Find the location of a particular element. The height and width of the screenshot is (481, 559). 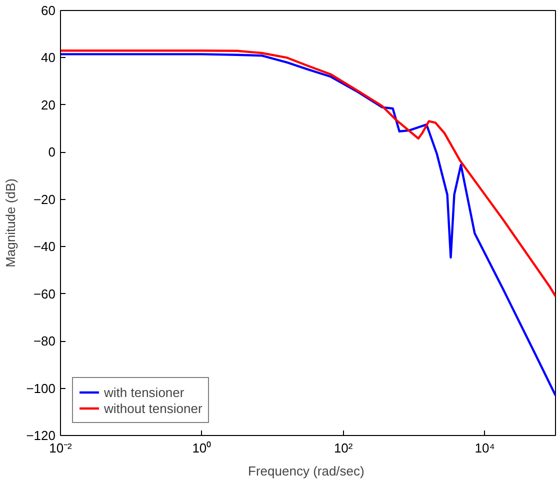

x-tick-label: 10² is located at coordinates (344, 448).